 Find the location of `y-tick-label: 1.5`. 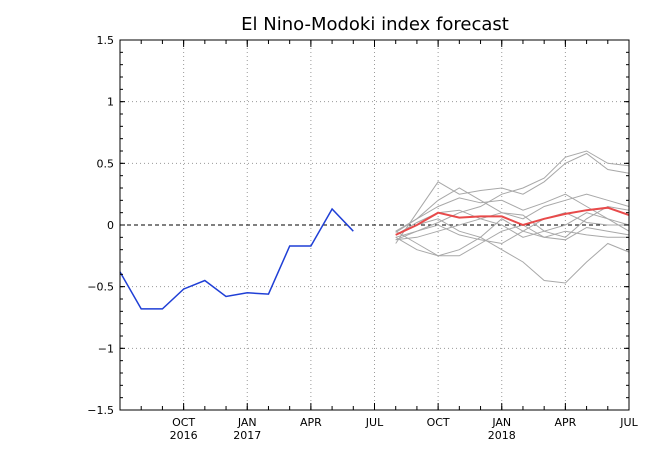

y-tick-label: 1.5 is located at coordinates (106, 40).